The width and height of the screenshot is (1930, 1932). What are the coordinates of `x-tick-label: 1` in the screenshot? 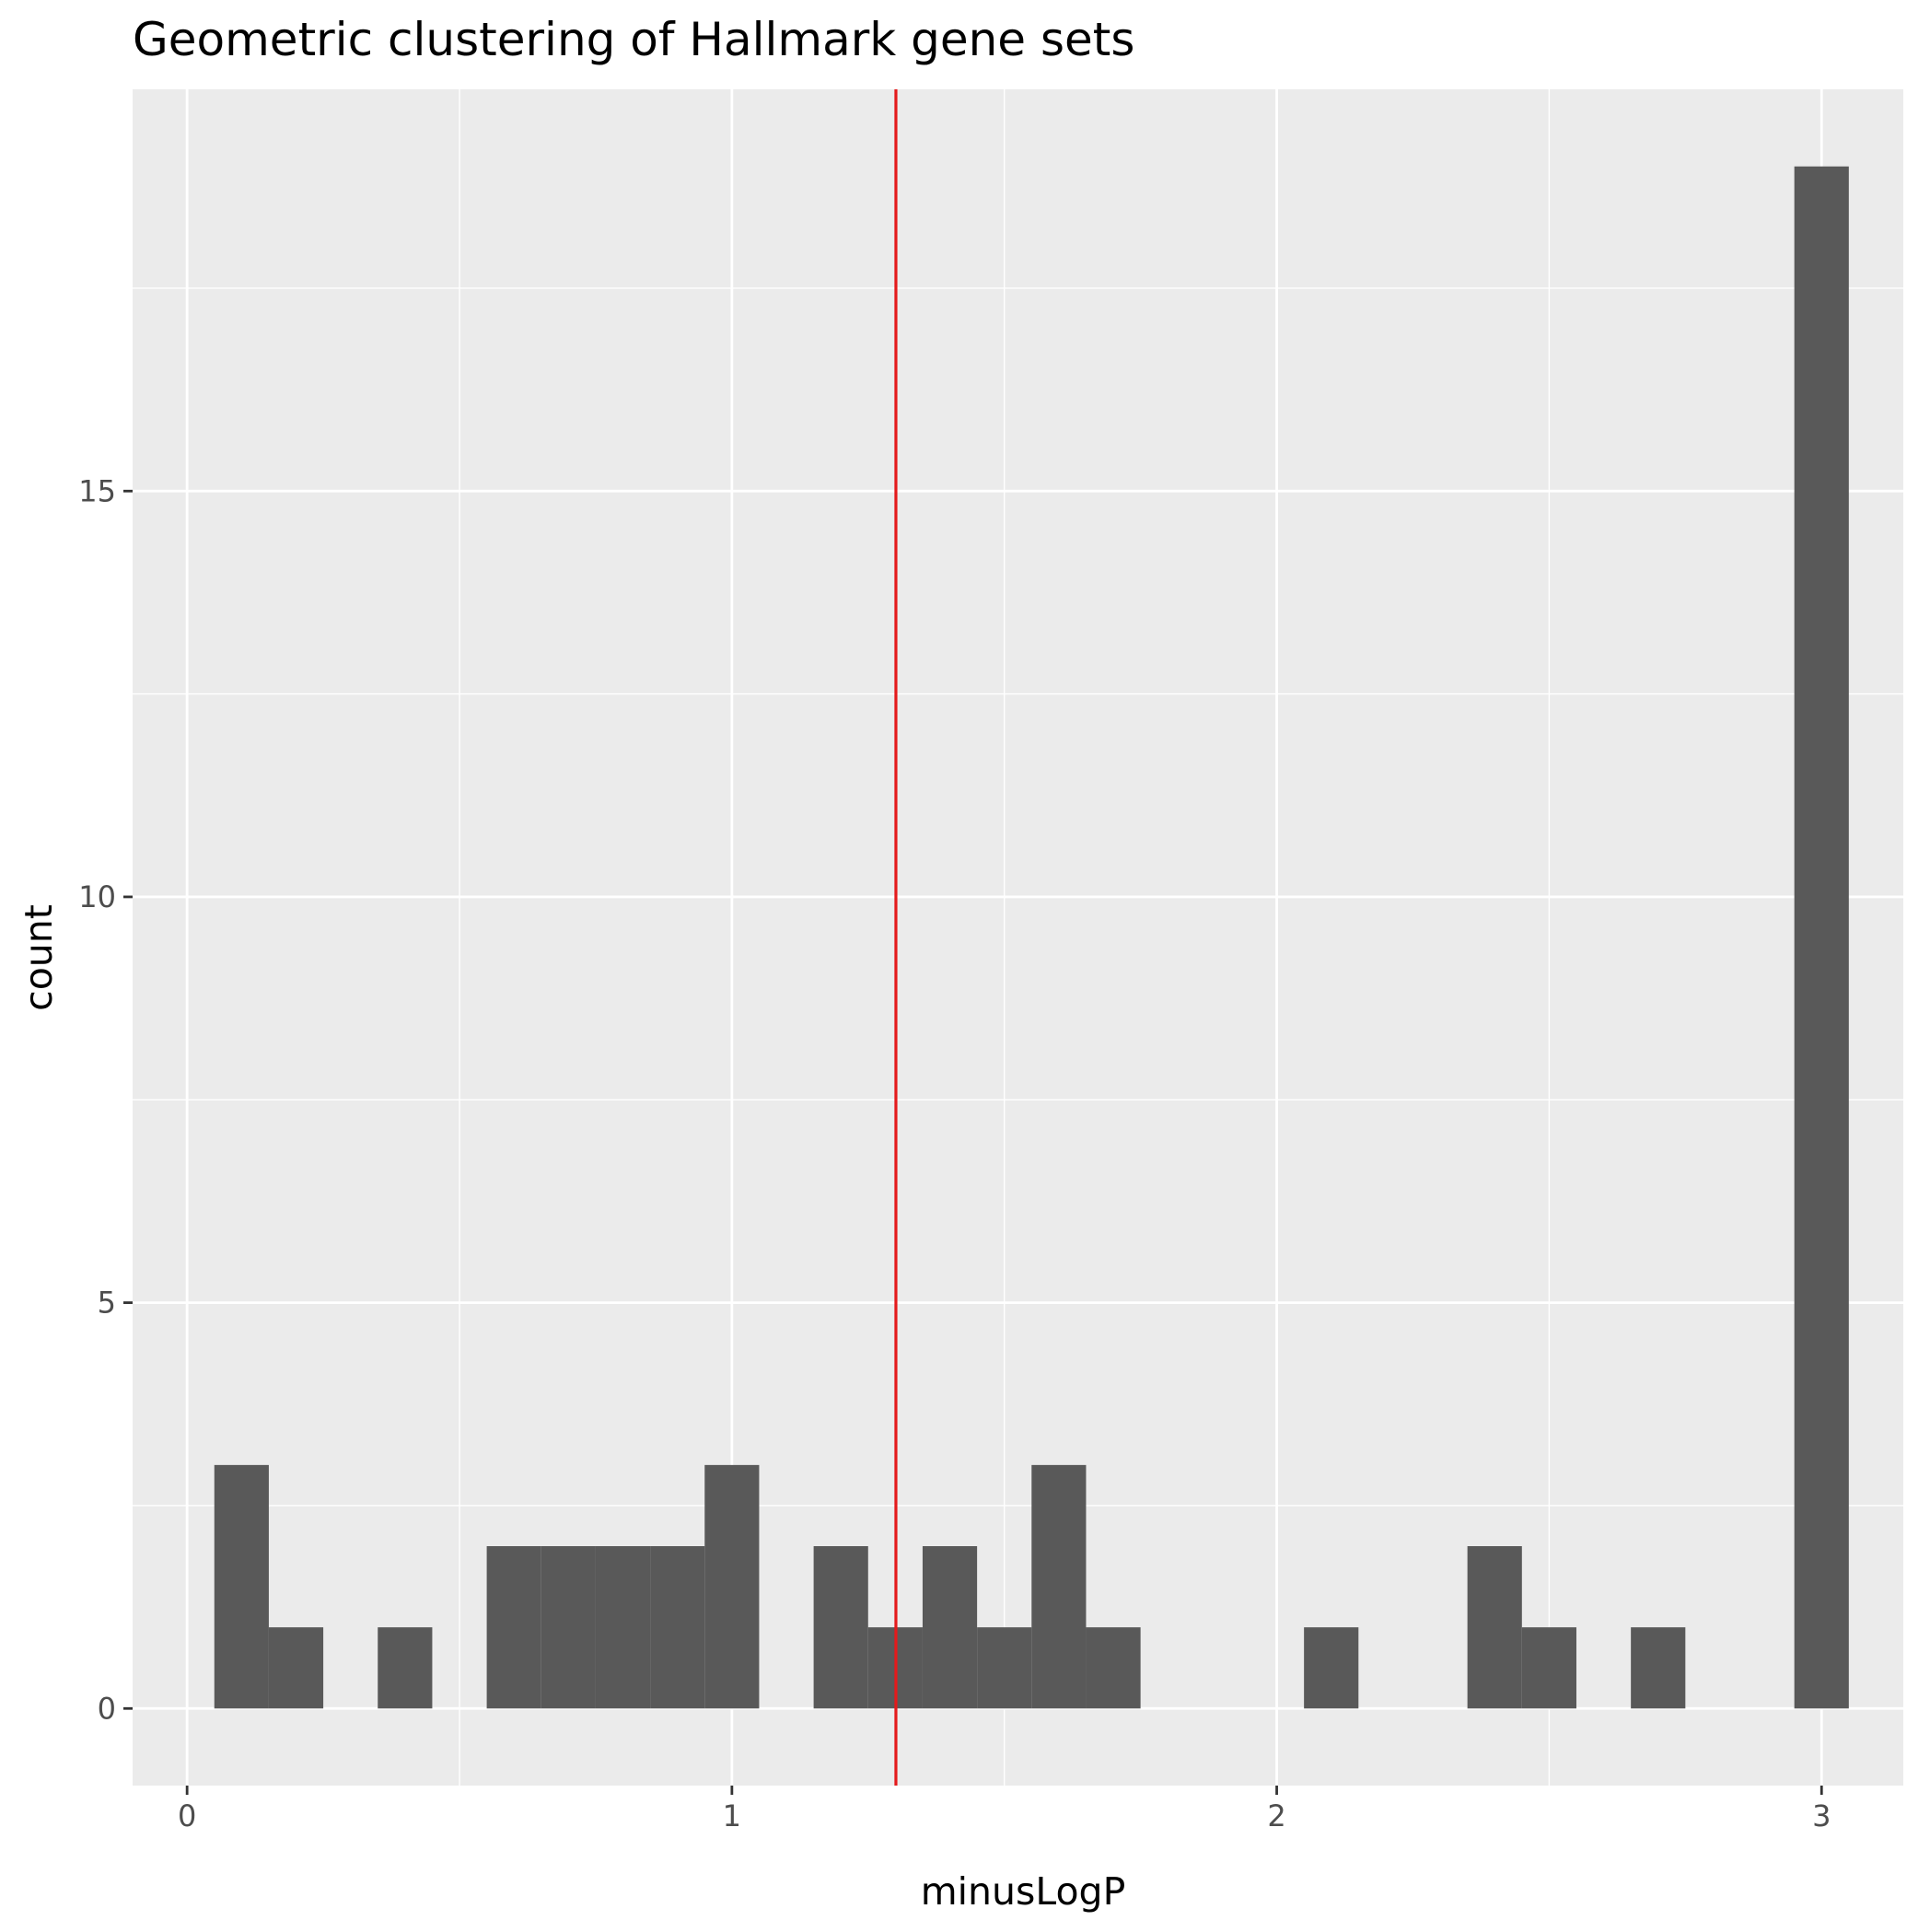 It's located at (732, 1815).